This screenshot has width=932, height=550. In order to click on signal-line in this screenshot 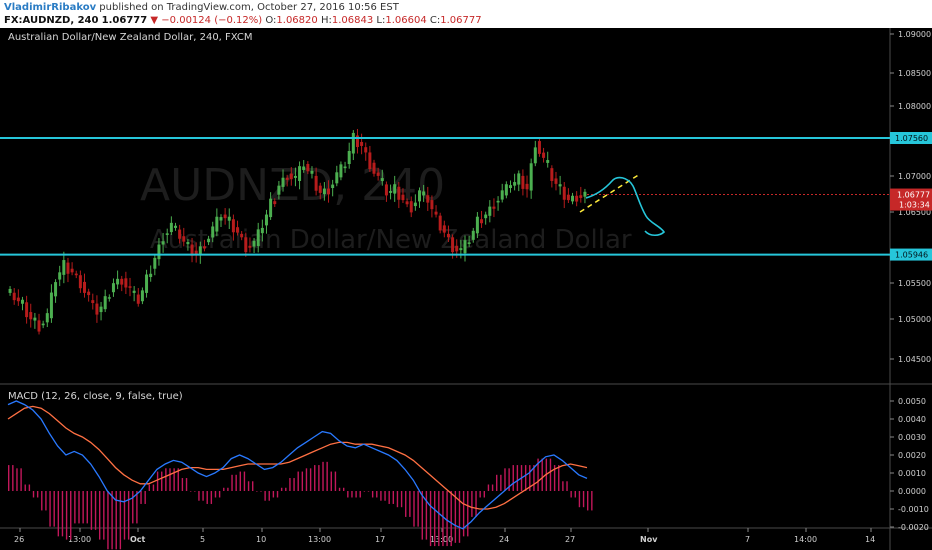, I will do `click(297, 457)`.